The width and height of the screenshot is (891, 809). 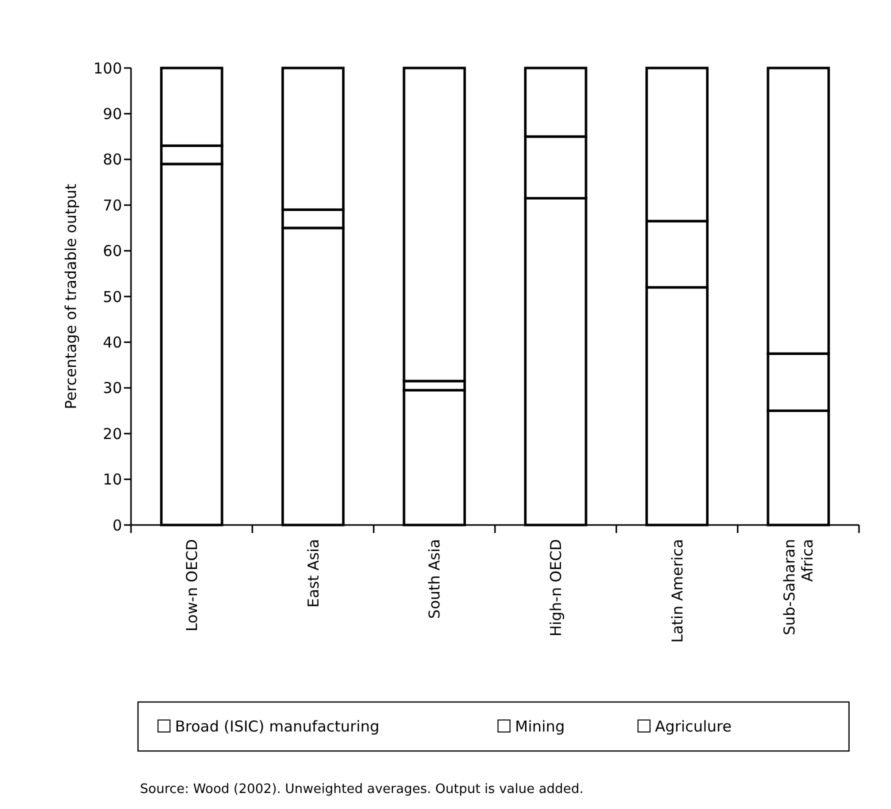 I want to click on source-note: Source: Wood (2002). Unweighted averages. Output is value added., so click(x=362, y=789).